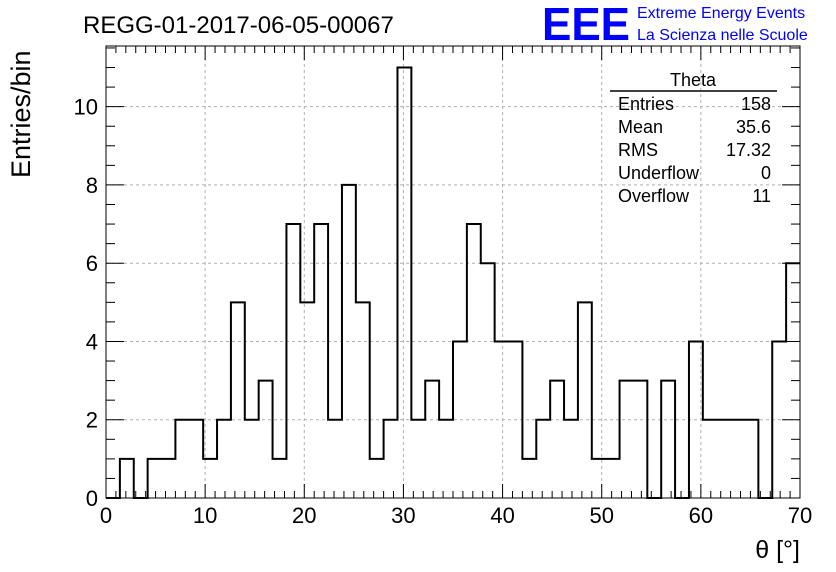  I want to click on stats-title: Theta, so click(693, 80).